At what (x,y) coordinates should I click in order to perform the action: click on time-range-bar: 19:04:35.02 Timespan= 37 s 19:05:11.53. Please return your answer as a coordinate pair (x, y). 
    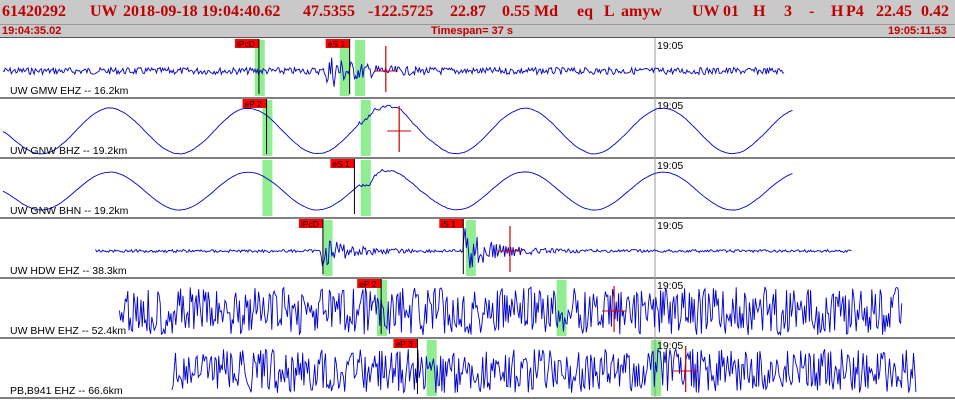
    Looking at the image, I should click on (477, 31).